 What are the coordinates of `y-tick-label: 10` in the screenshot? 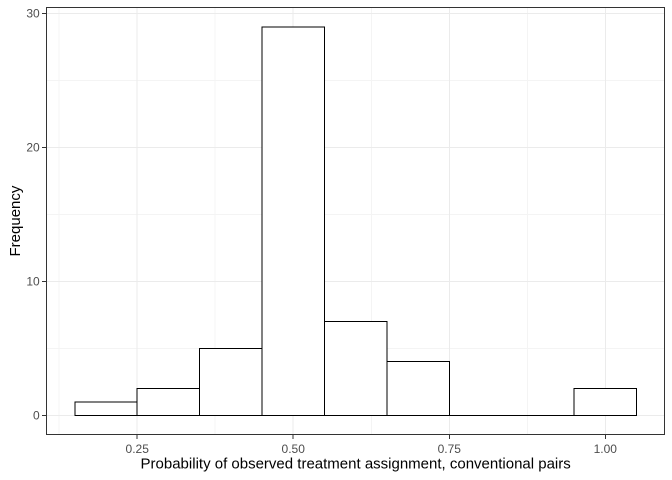 It's located at (33, 282).